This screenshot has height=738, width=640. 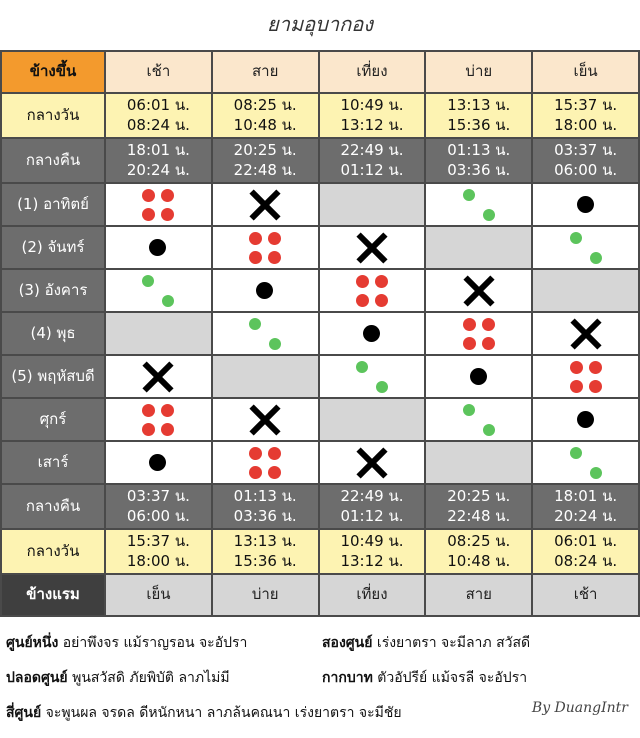 I want to click on time-end: 15:36 น., so click(x=479, y=124).